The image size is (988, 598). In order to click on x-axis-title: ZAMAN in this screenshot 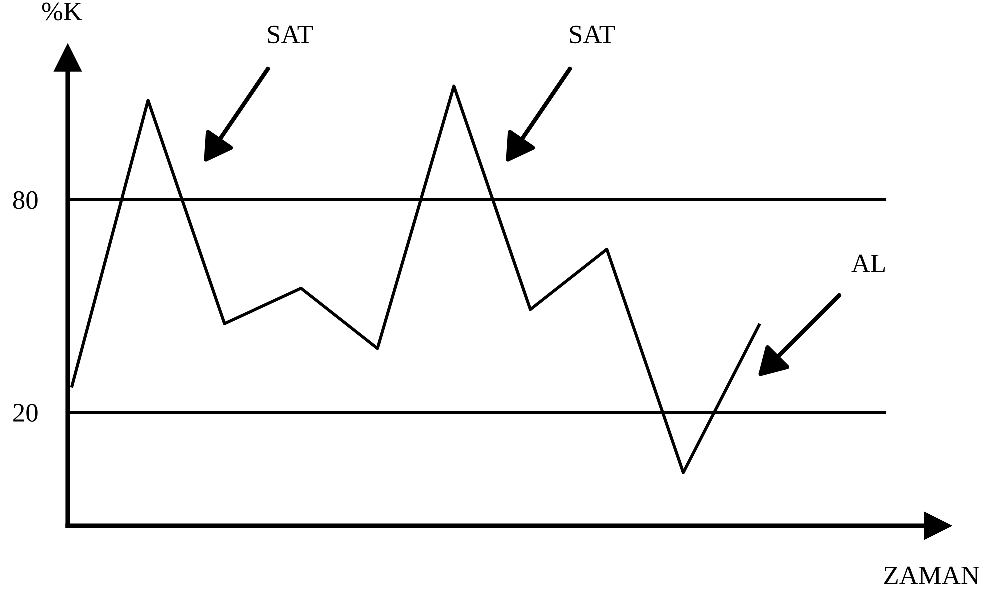, I will do `click(932, 575)`.